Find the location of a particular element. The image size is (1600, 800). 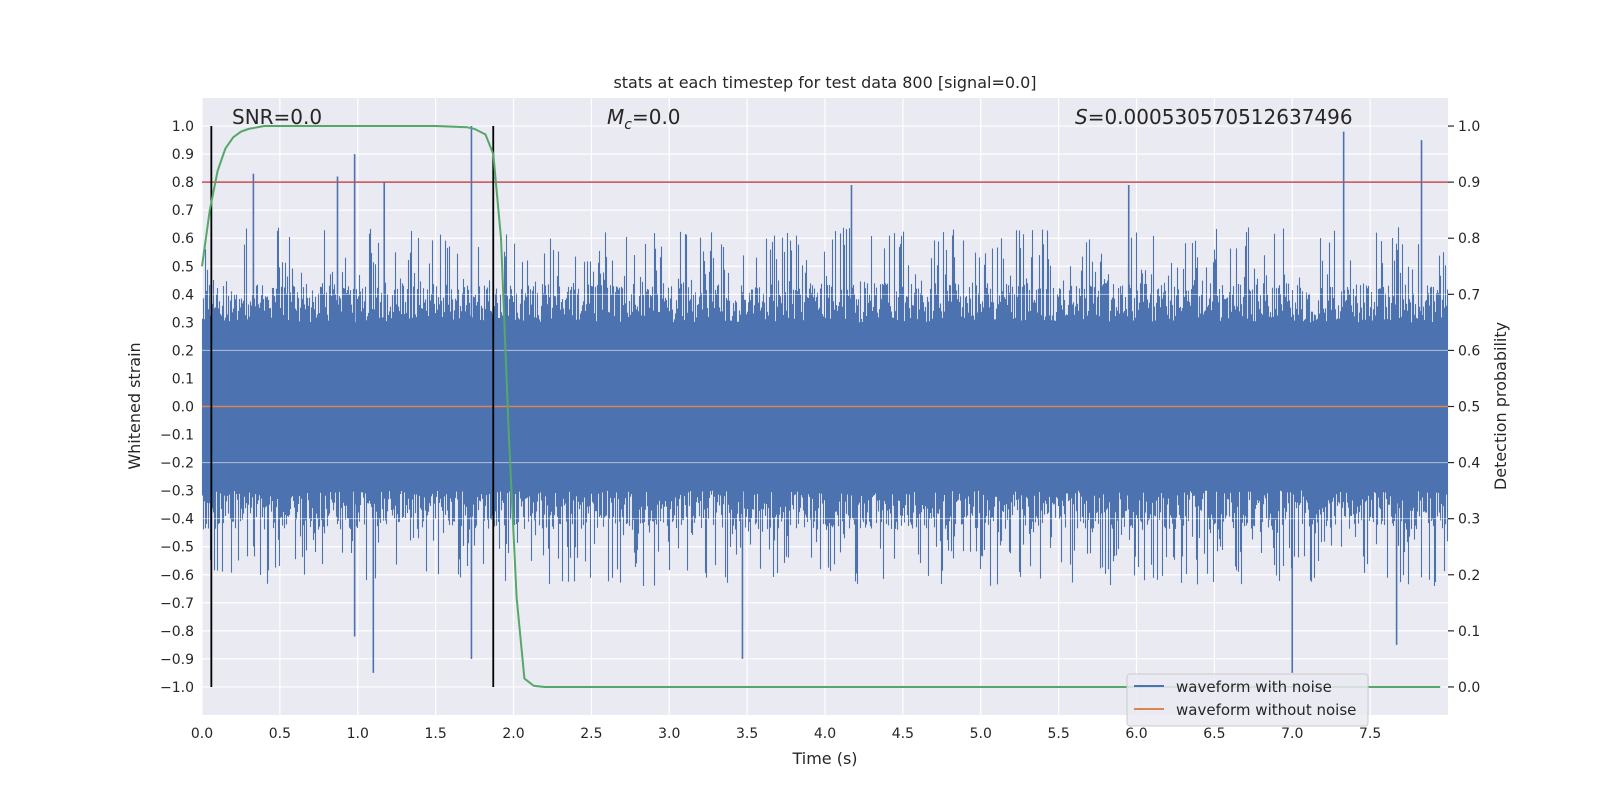

y2-tick-label: 0.3 is located at coordinates (1469, 520).